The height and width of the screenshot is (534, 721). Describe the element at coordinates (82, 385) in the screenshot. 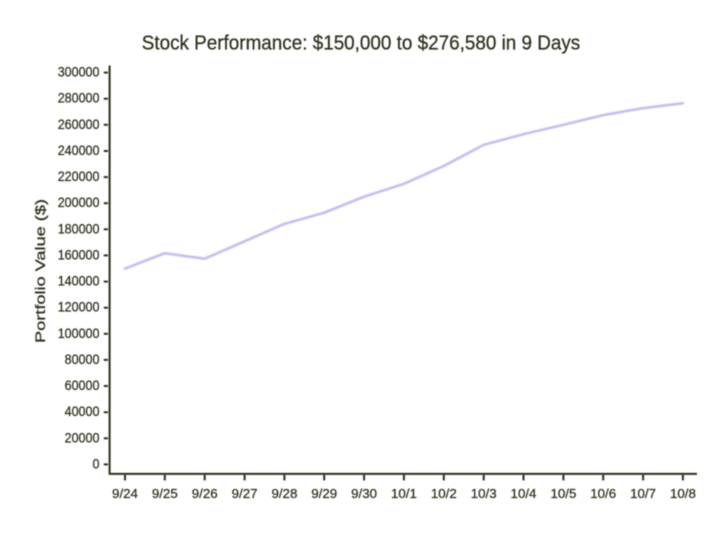

I see `svg-text: 60000` at that location.